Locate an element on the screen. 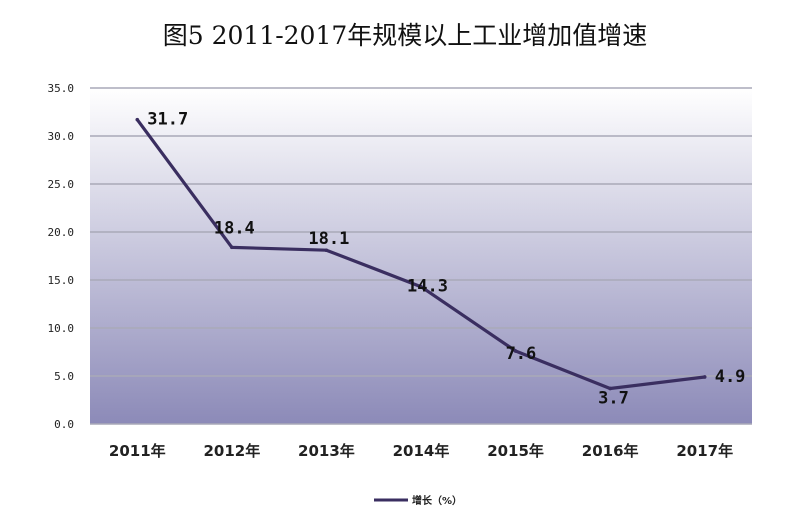 Image resolution: width=810 pixels, height=520 pixels. x-axis-ticks: 2011年 2012年 2013年 2014年 2015年 2016年 2017年 is located at coordinates (421, 451).